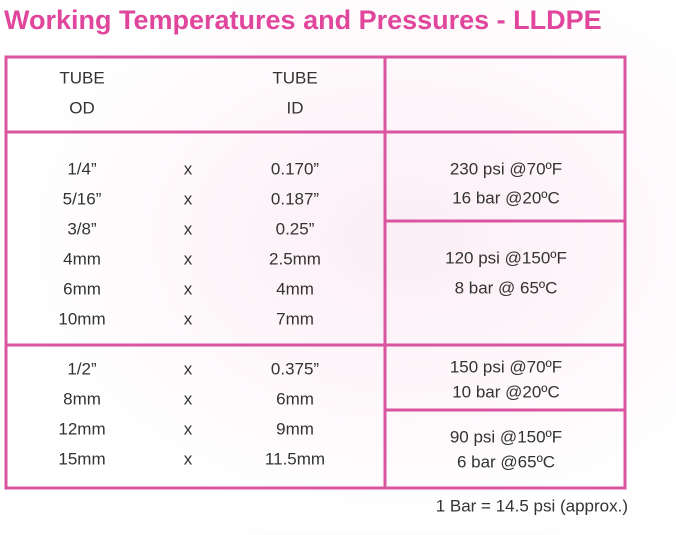 Image resolution: width=676 pixels, height=535 pixels. Describe the element at coordinates (295, 168) in the screenshot. I see `cell: 0.170”` at that location.